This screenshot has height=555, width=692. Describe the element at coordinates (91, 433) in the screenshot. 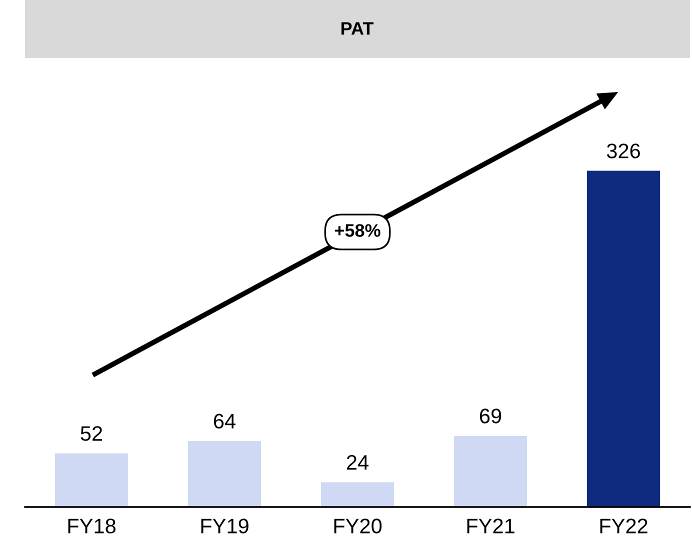

I see `data-label: 52` at that location.